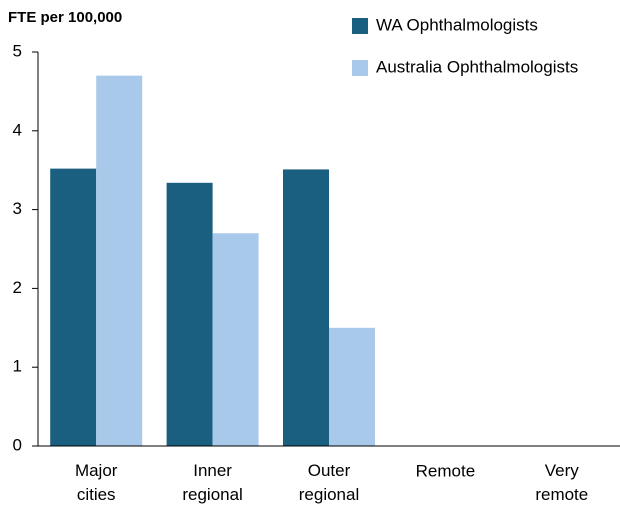 This screenshot has width=620, height=506. What do you see at coordinates (446, 470) in the screenshot?
I see `x-tick-label: Remote` at bounding box center [446, 470].